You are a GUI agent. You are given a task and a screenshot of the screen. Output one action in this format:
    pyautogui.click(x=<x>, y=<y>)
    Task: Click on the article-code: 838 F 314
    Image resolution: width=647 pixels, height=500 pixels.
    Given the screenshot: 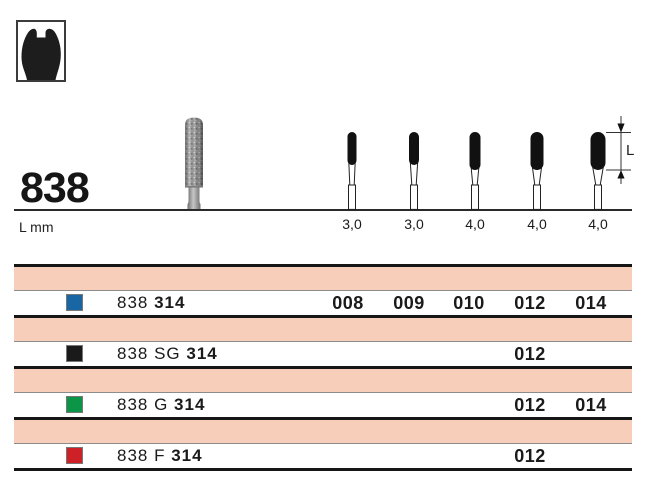 What is the action you would take?
    pyautogui.click(x=160, y=455)
    